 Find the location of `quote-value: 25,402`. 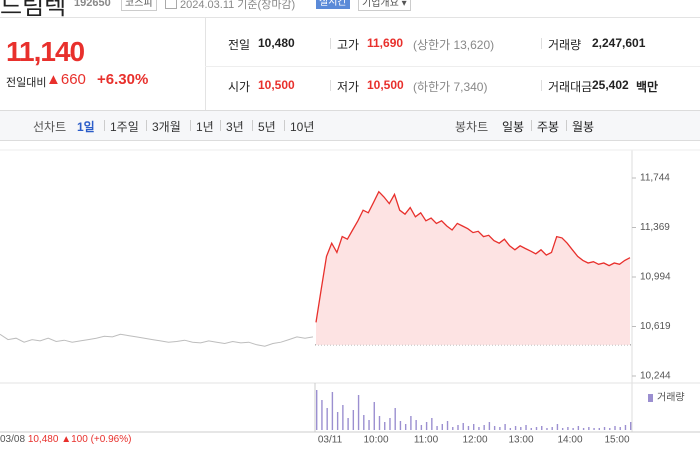

quote-value: 25,402 is located at coordinates (610, 85).